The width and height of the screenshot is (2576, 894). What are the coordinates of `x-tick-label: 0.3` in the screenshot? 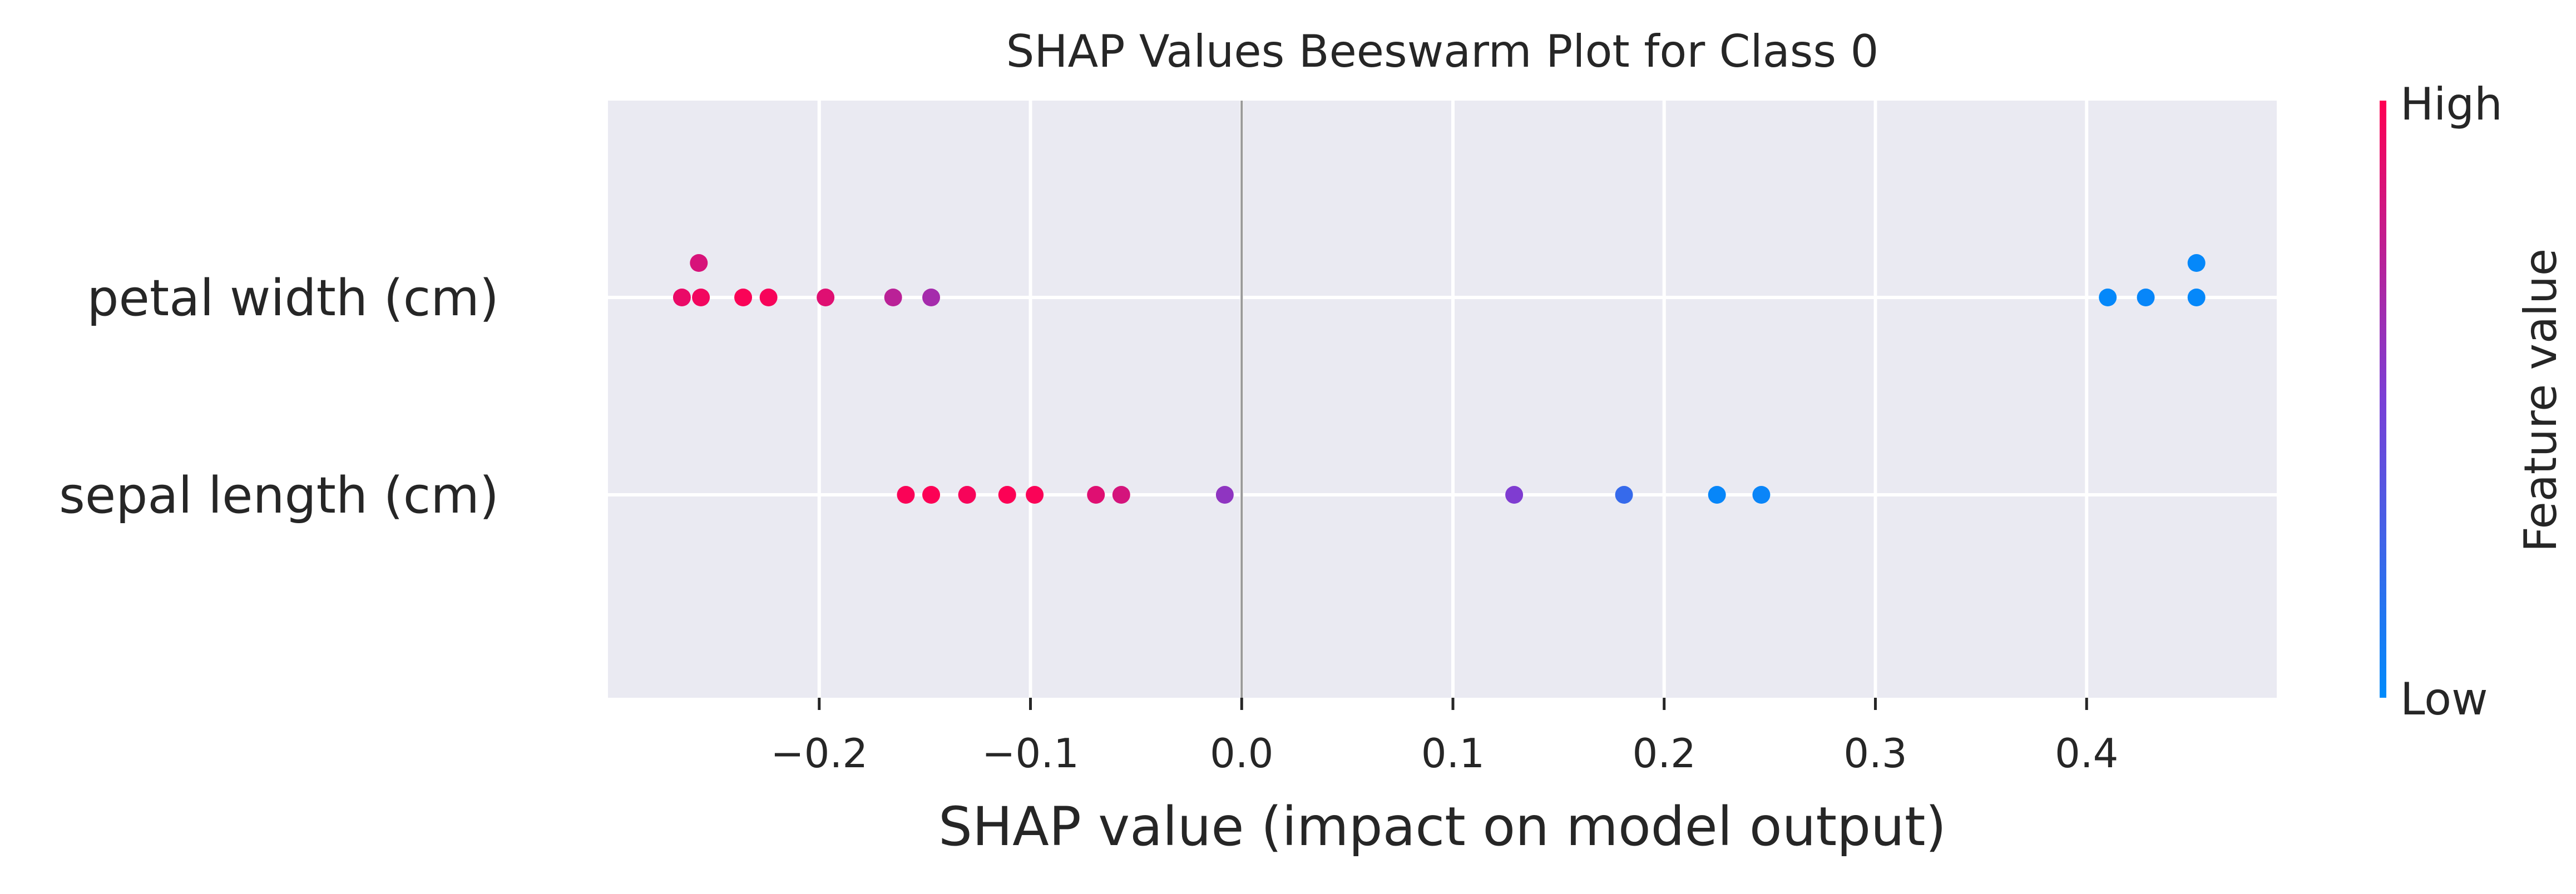 It's located at (1875, 753).